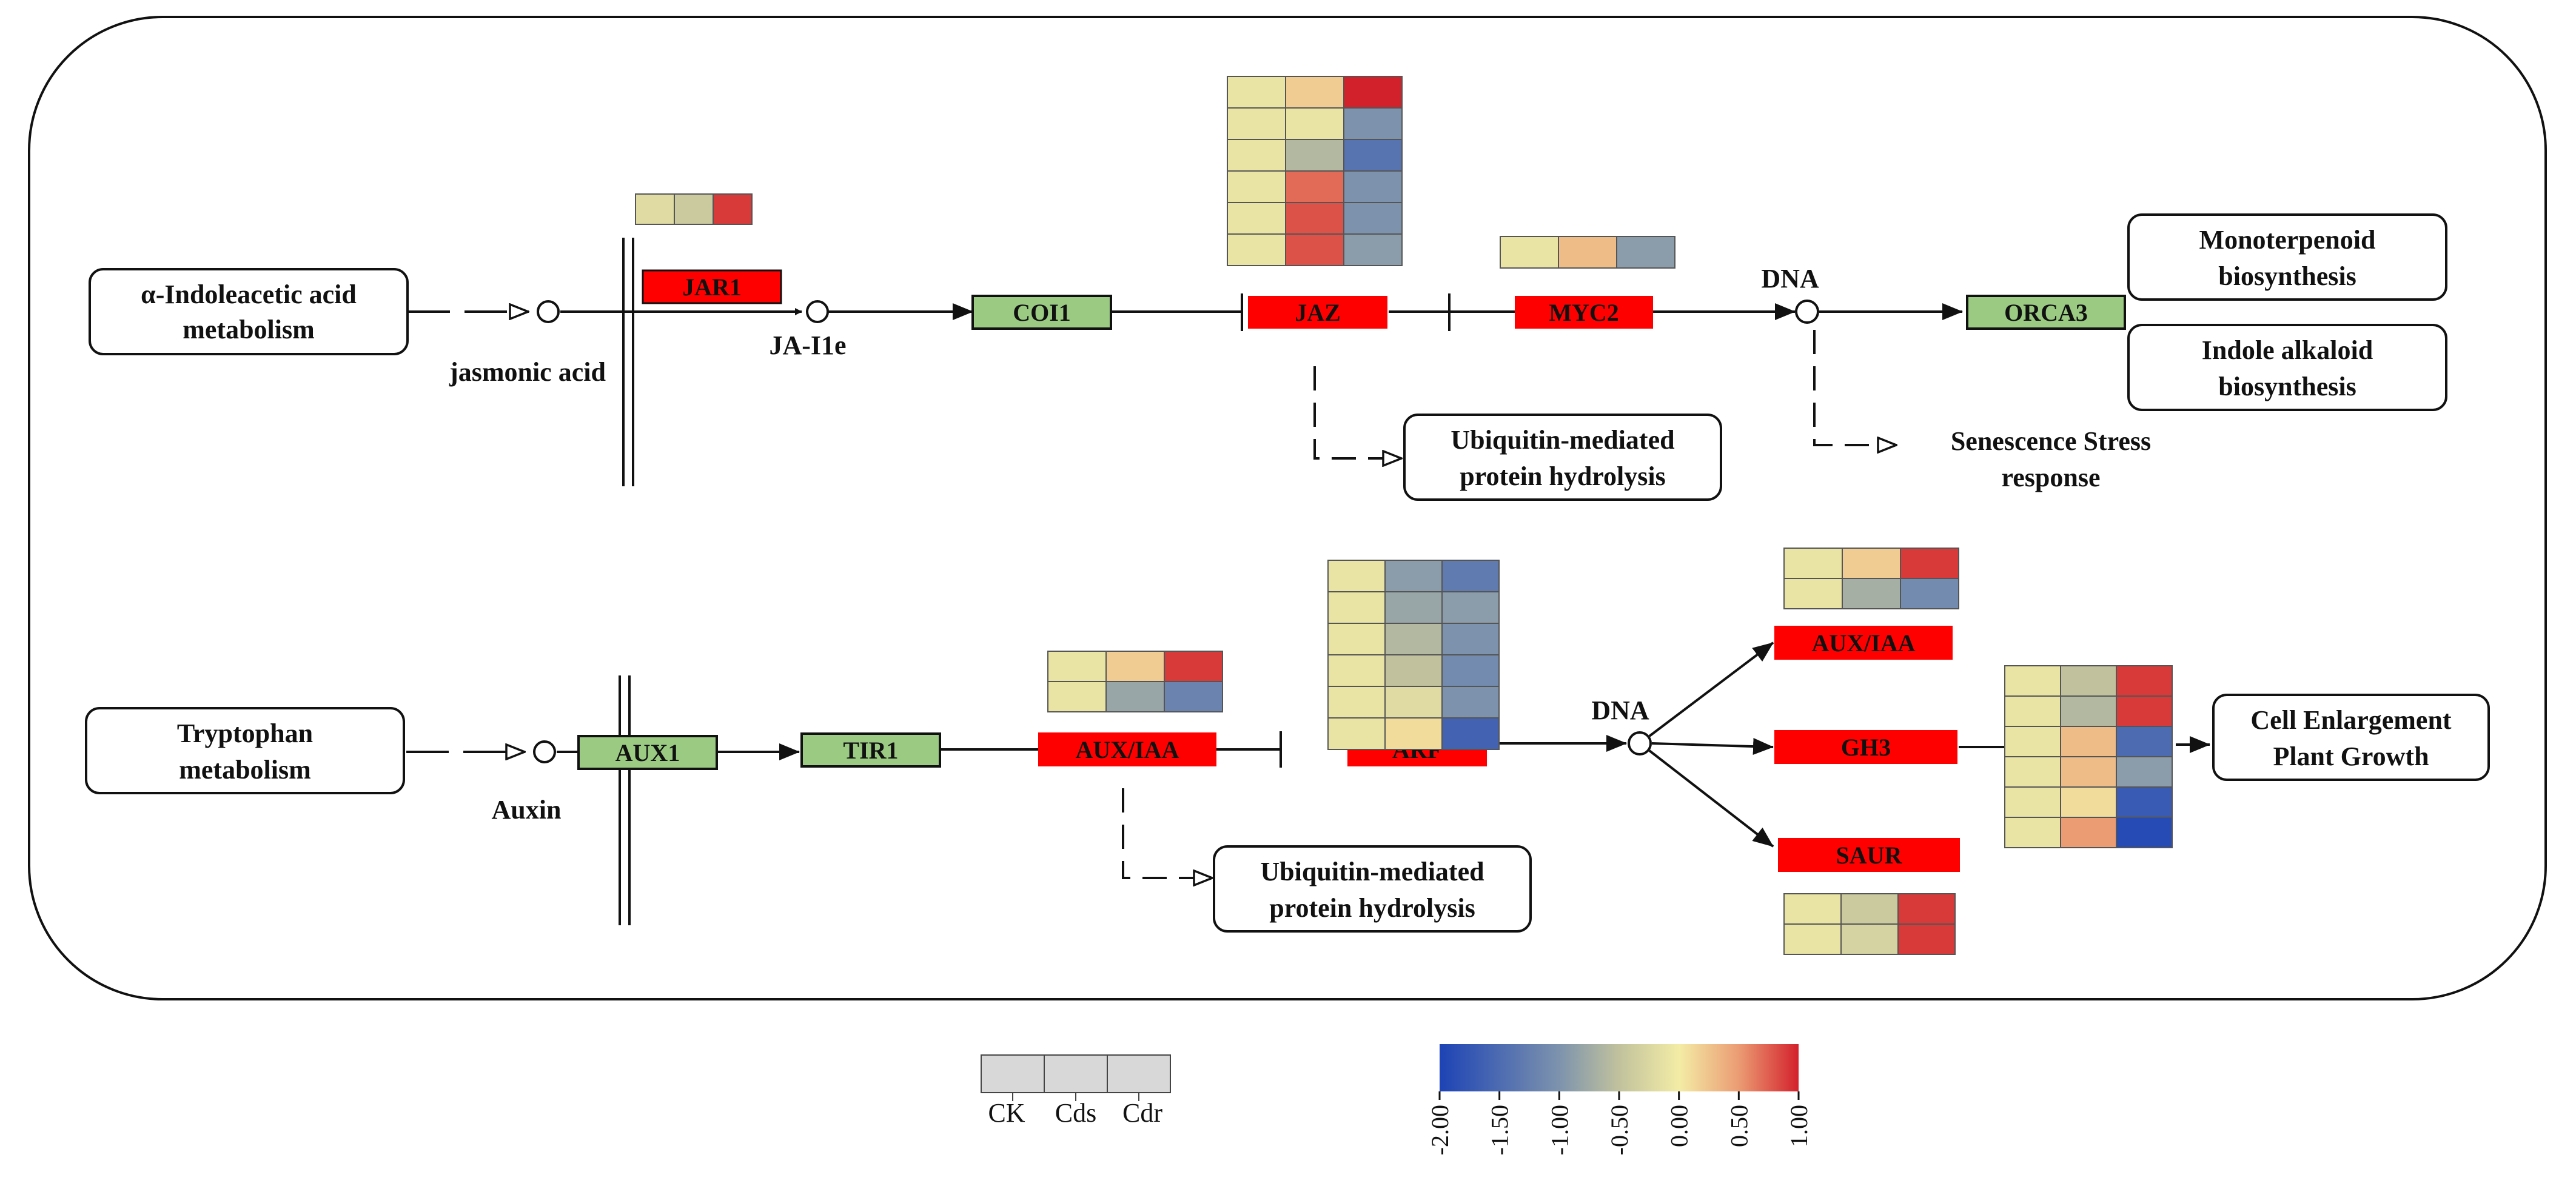 The height and width of the screenshot is (1186, 2576). What do you see at coordinates (1193, 696) in the screenshot?
I see `heatmap-cell-aux-iaa-r1-c2` at bounding box center [1193, 696].